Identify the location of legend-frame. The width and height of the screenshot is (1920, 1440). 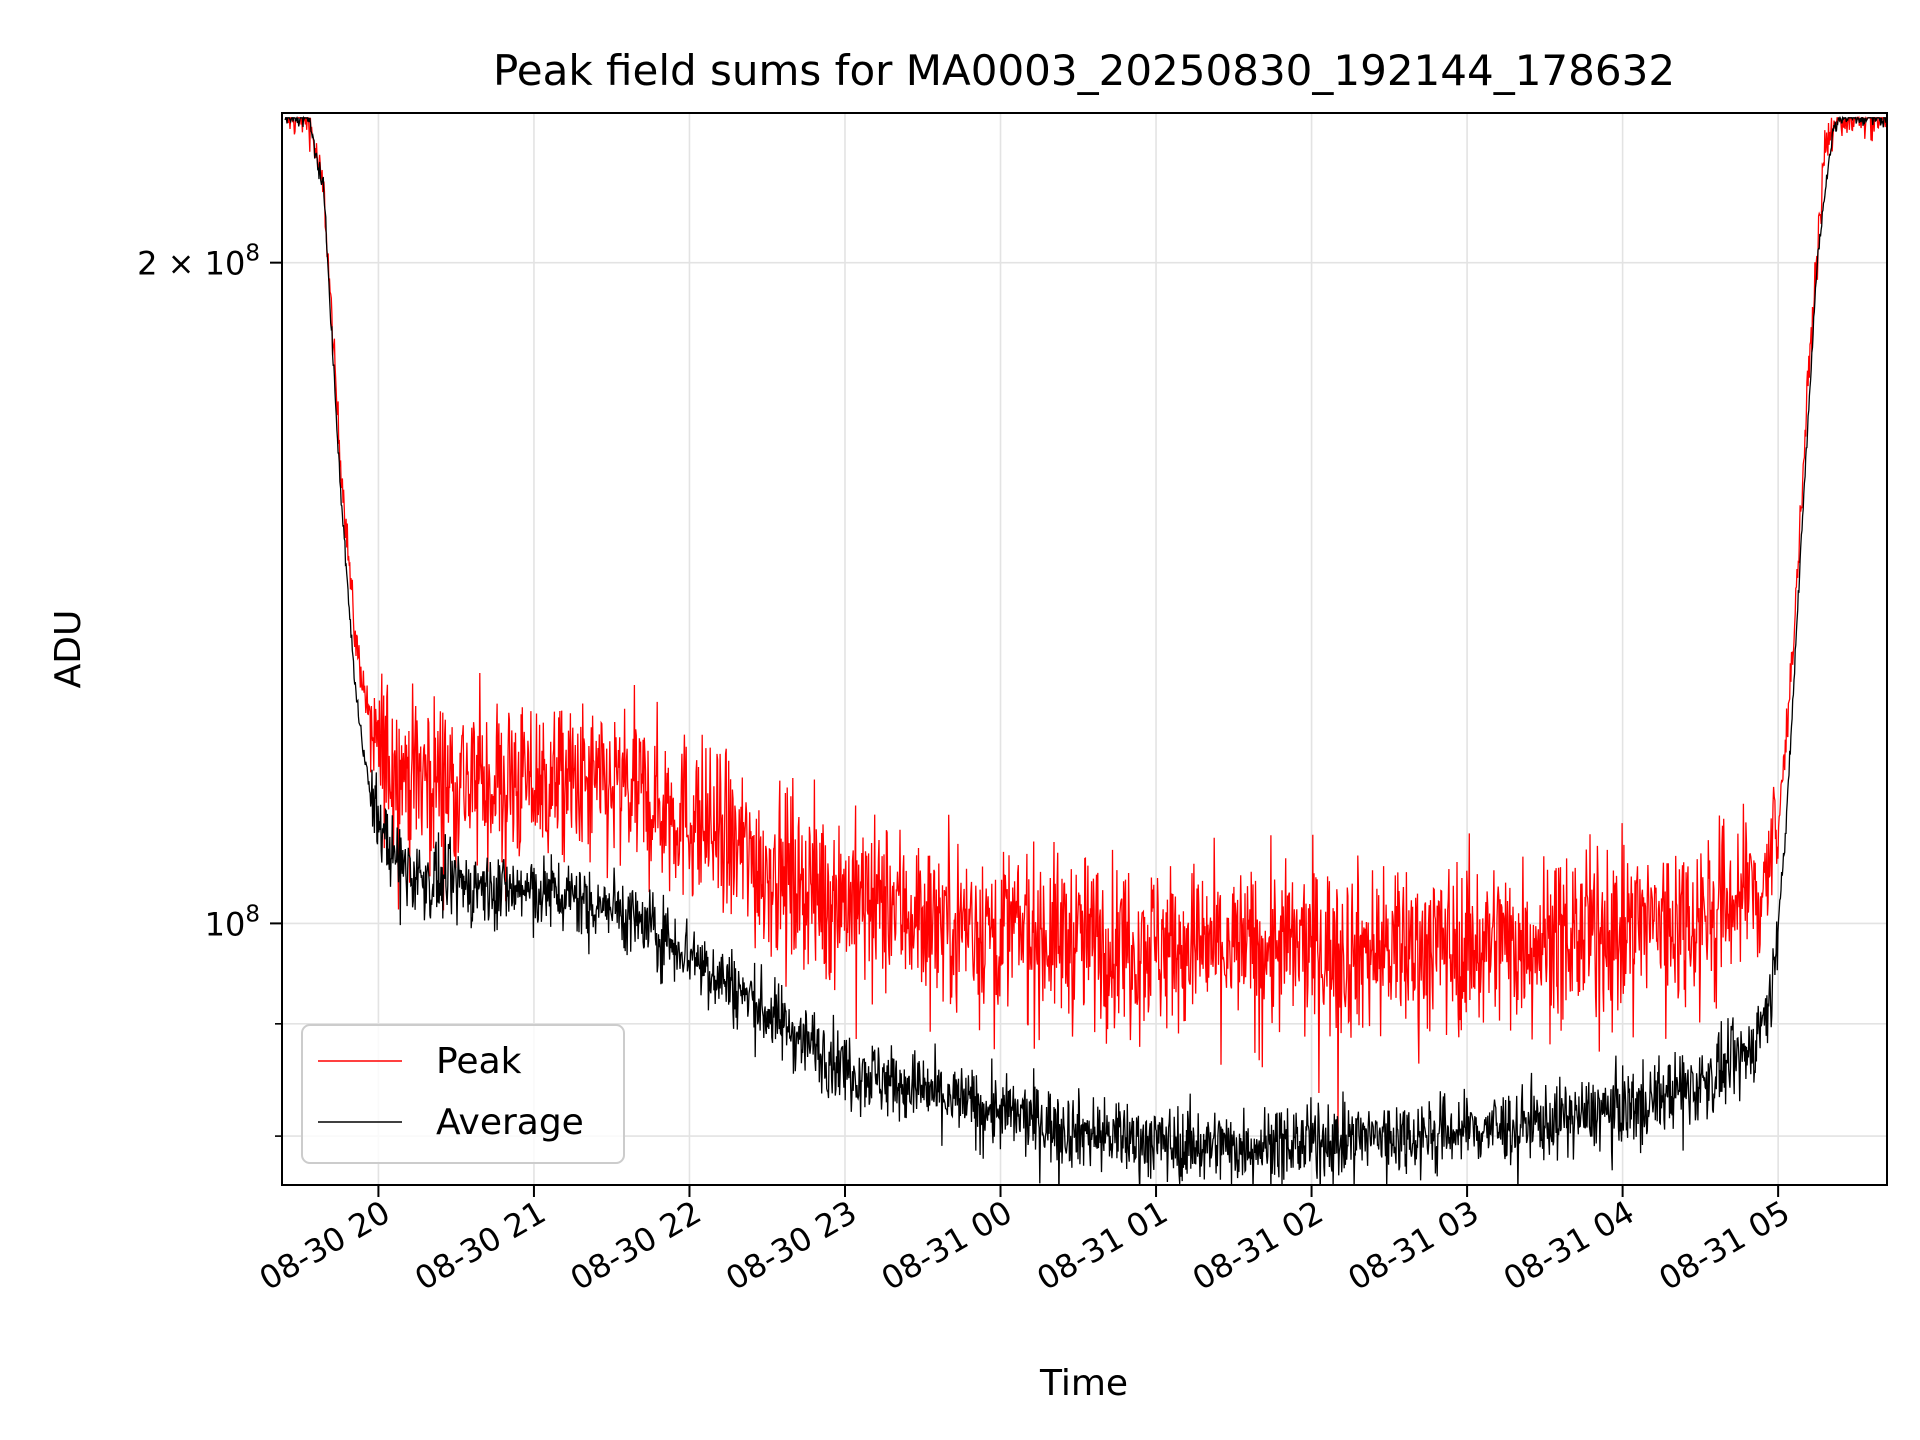
(463, 1094).